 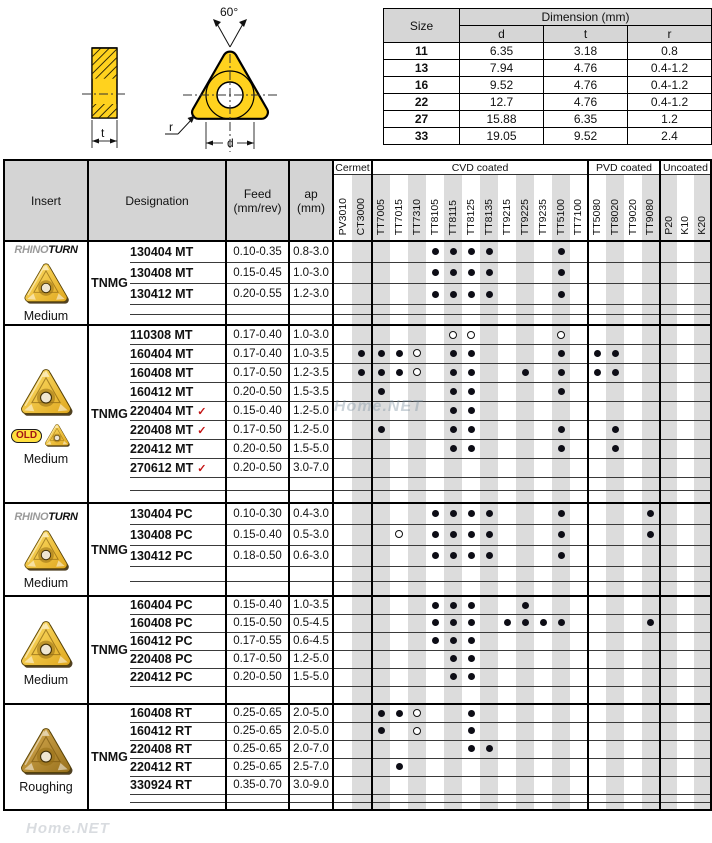 I want to click on table-row: Medium TNMG 160404 PC 0.15-0.40 1.0-3.5, so click(x=357, y=650).